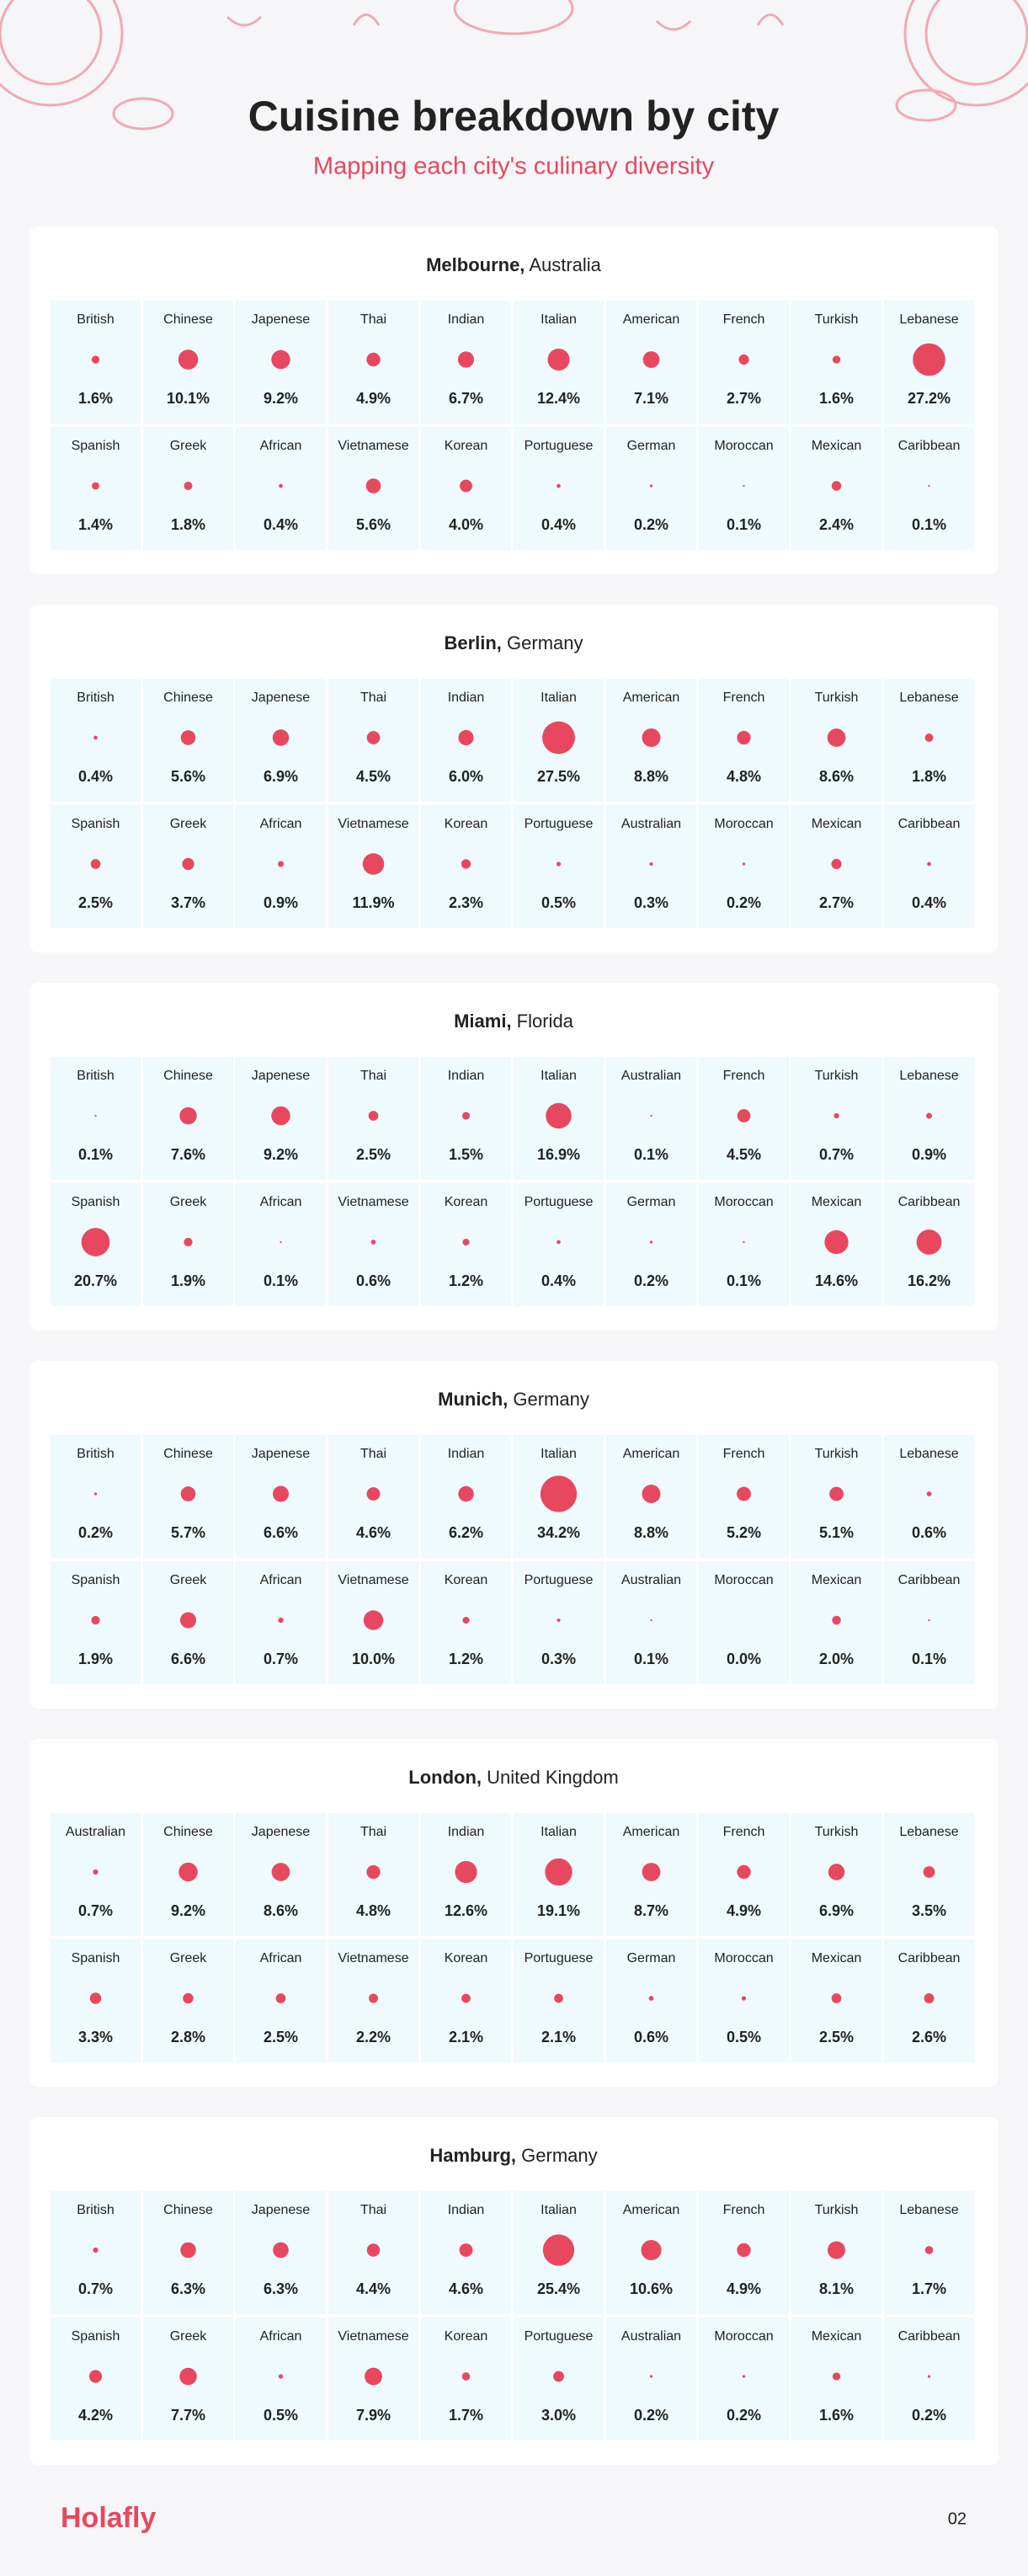 The image size is (1028, 2576). I want to click on cuisine-label: Moroccan, so click(743, 446).